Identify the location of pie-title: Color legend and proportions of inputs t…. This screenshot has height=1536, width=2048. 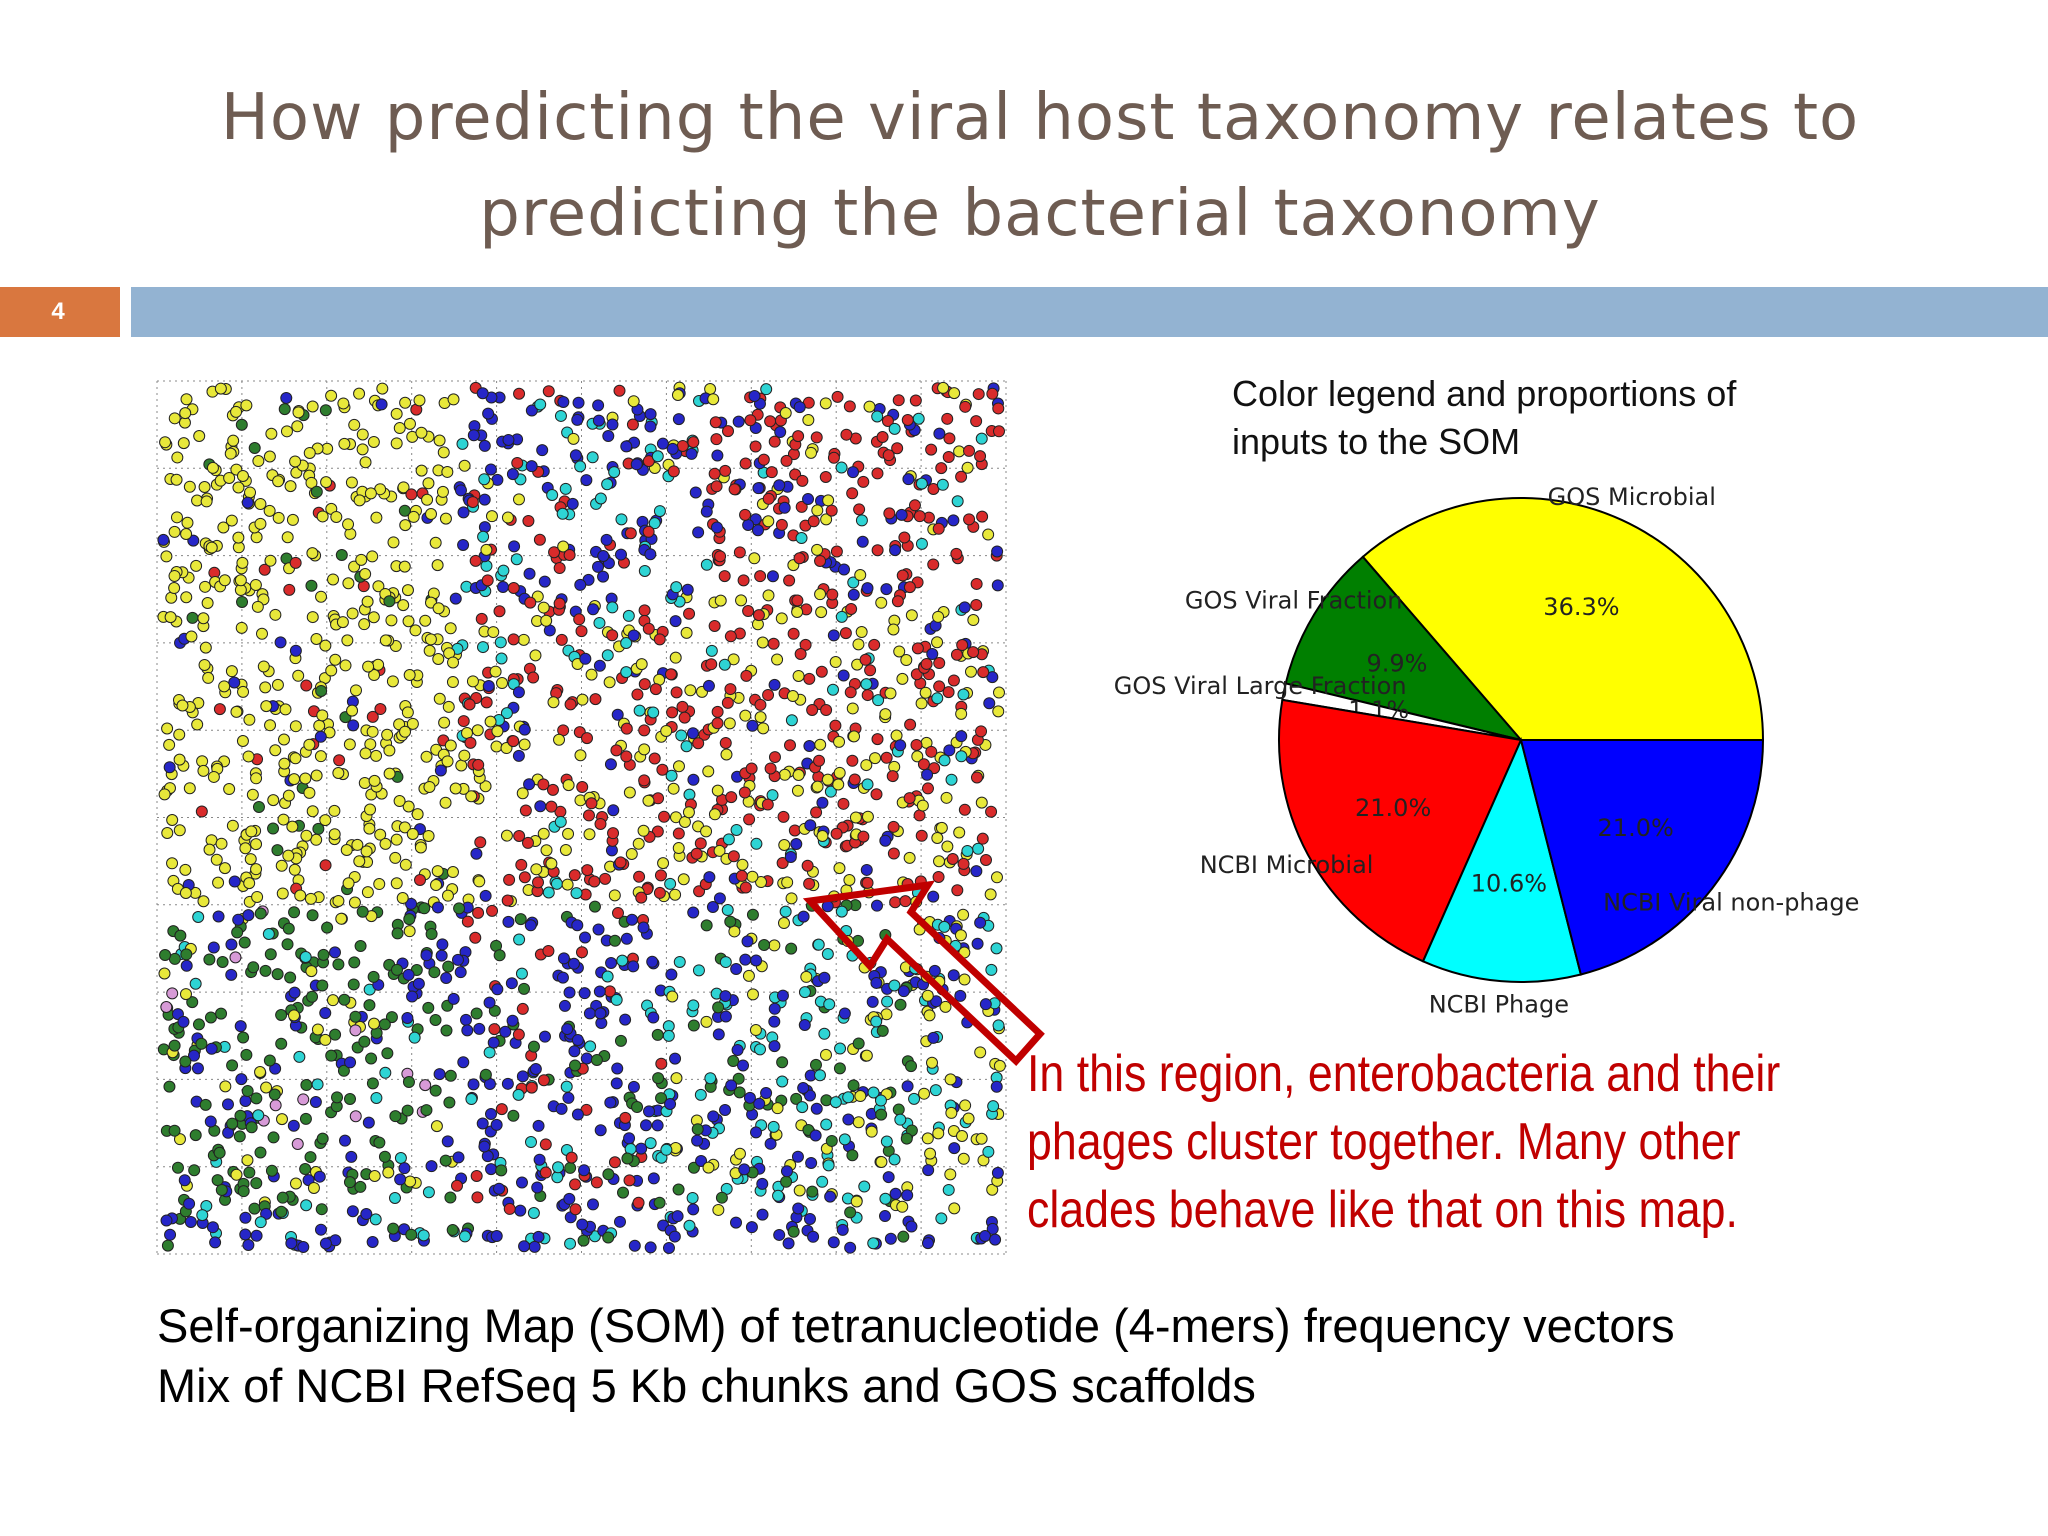
(1484, 417).